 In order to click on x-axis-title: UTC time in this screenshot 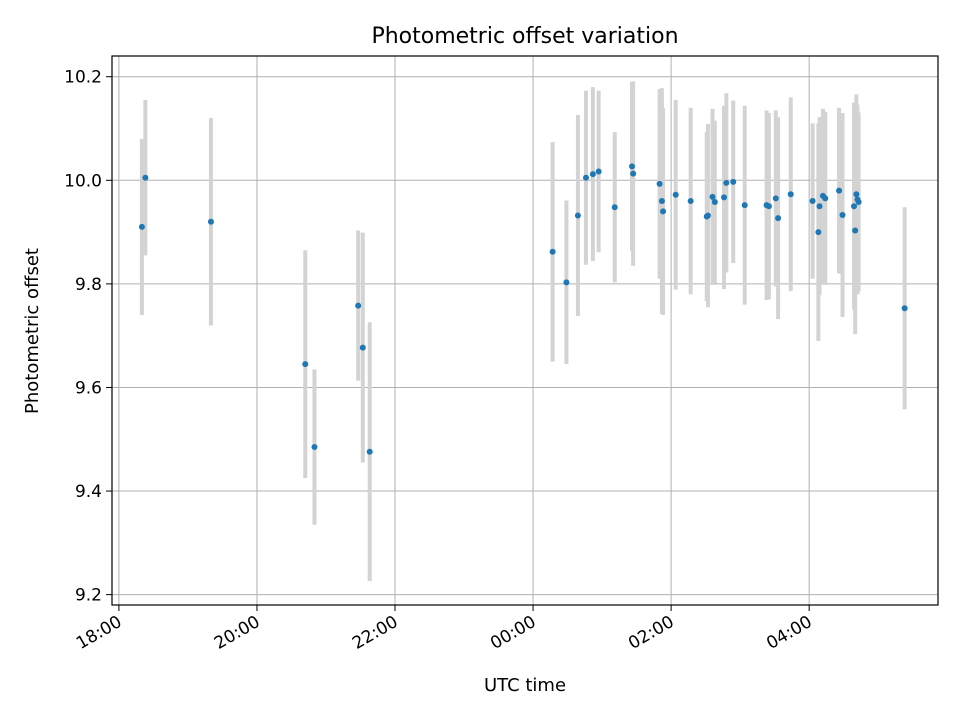, I will do `click(525, 685)`.